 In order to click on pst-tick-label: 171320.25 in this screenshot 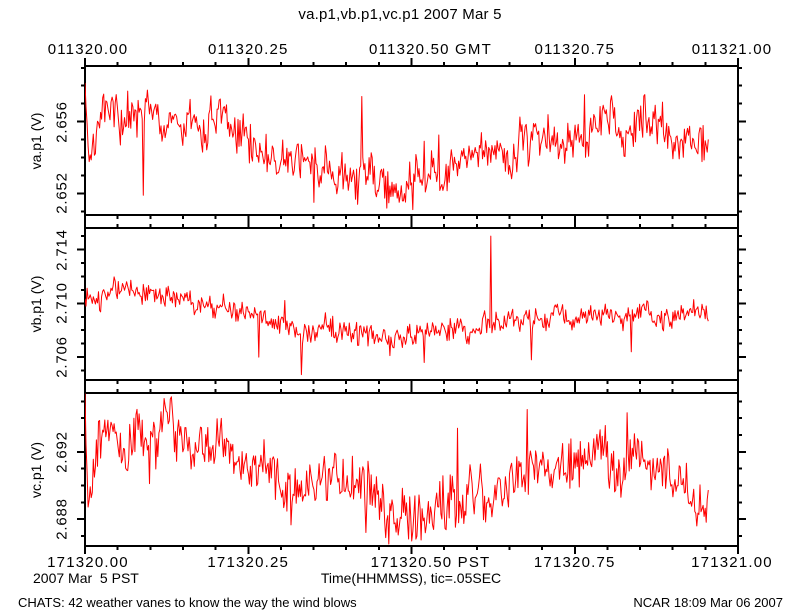, I will do `click(248, 562)`.